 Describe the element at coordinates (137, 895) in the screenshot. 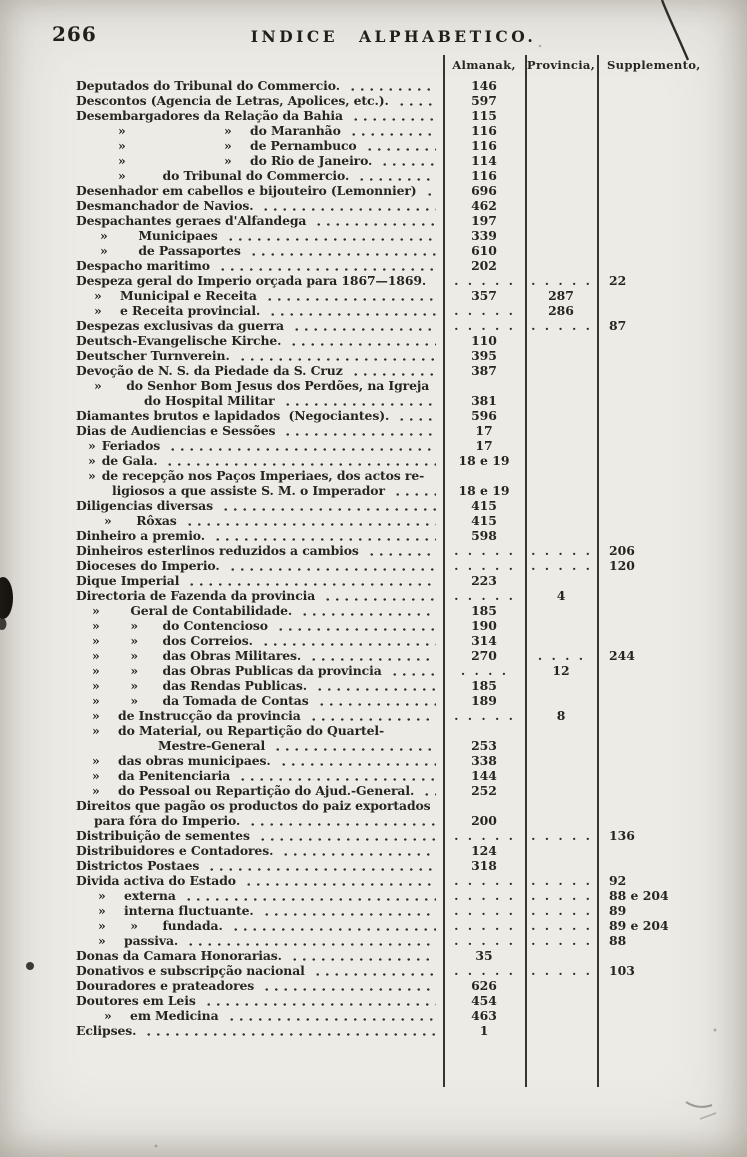

I see `entry-text: » externa` at that location.